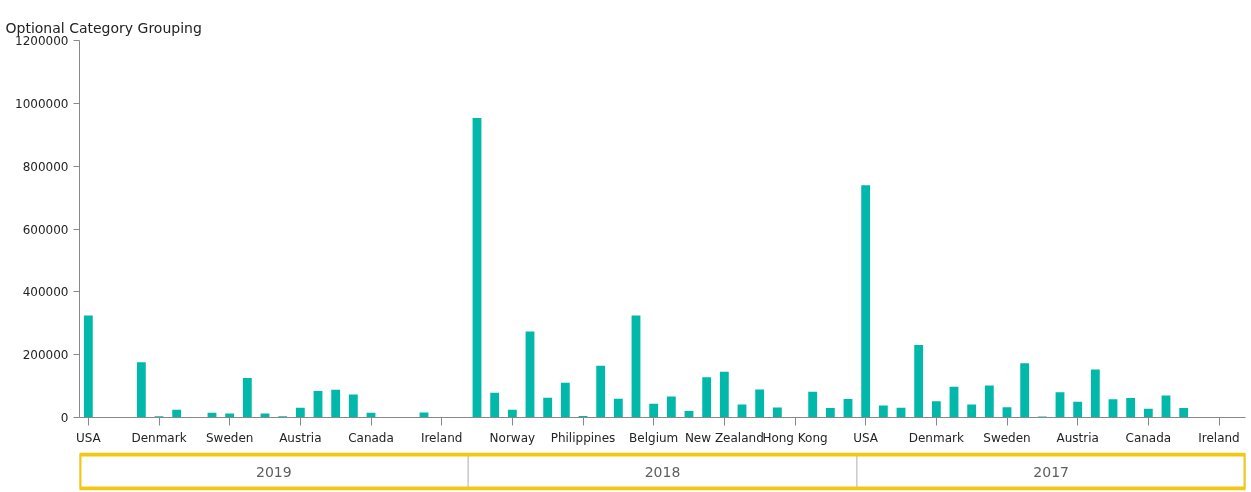 The height and width of the screenshot is (492, 1251). Describe the element at coordinates (1051, 471) in the screenshot. I see `text: 2017` at that location.